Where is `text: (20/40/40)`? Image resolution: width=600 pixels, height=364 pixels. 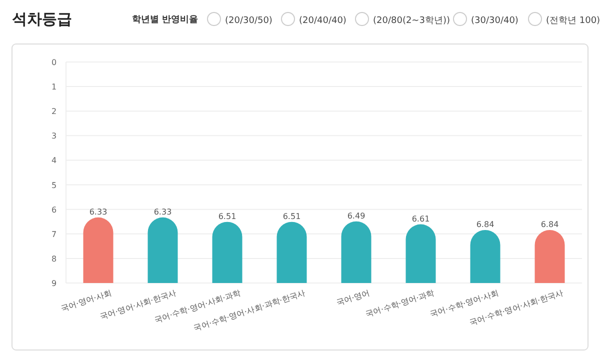 text: (20/40/40) is located at coordinates (322, 21).